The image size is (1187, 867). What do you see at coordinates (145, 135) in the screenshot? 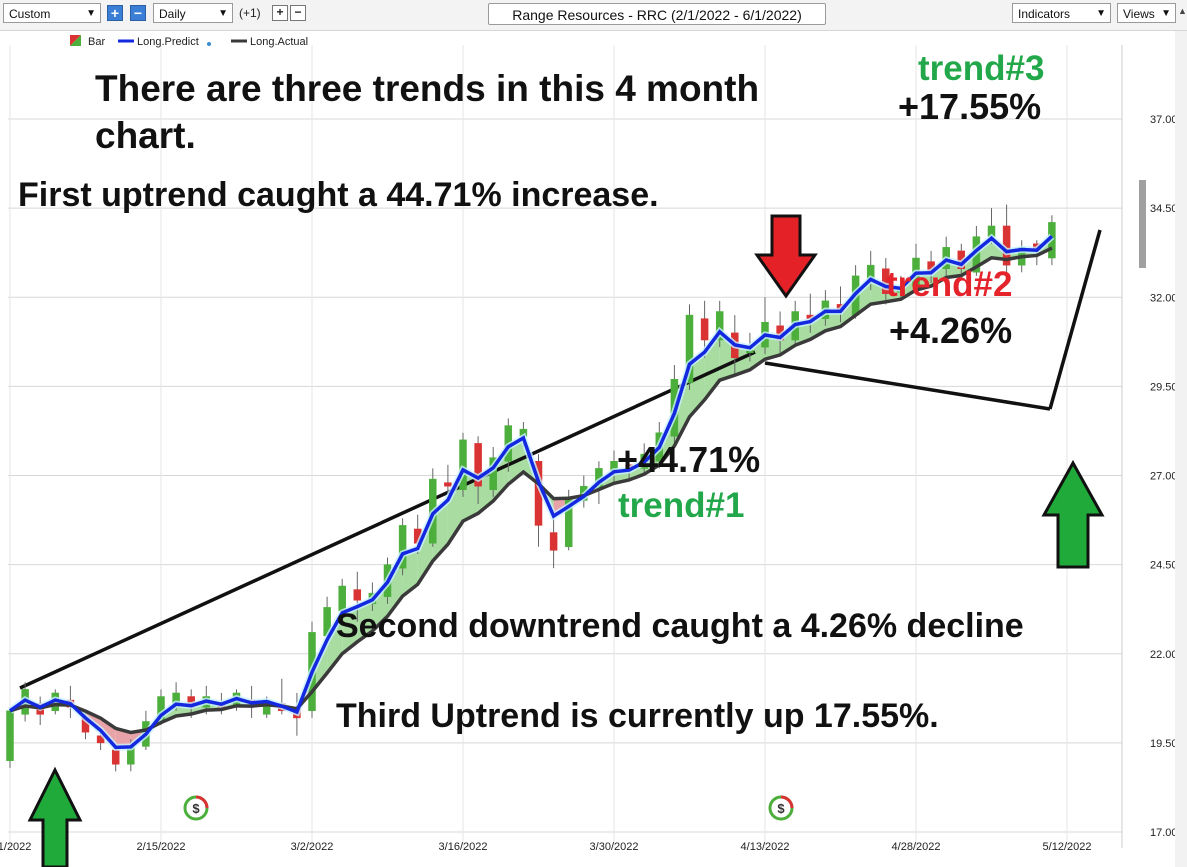
I see `annotation-intro-line2: chart.` at bounding box center [145, 135].